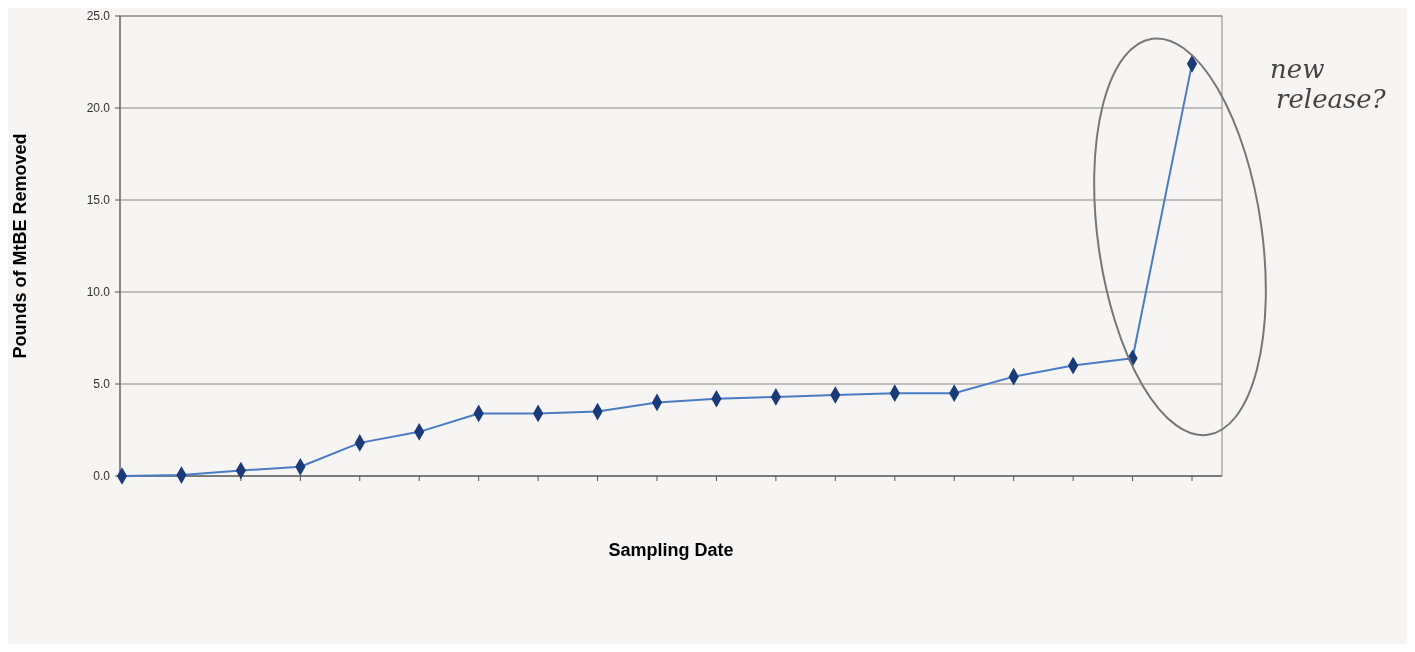 The height and width of the screenshot is (652, 1415). Describe the element at coordinates (98, 200) in the screenshot. I see `y-tick-label: 15.0` at that location.